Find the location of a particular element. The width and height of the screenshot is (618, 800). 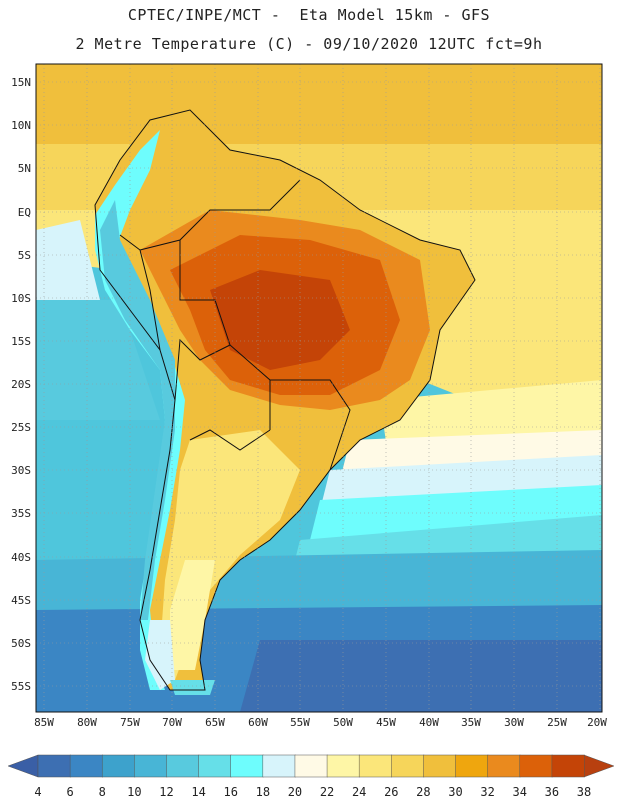

colorbar-labels: 4 6 8 10 12 14 16 18 20 22 24 26 28 30 32 34 36 38 is located at coordinates (312, 792).